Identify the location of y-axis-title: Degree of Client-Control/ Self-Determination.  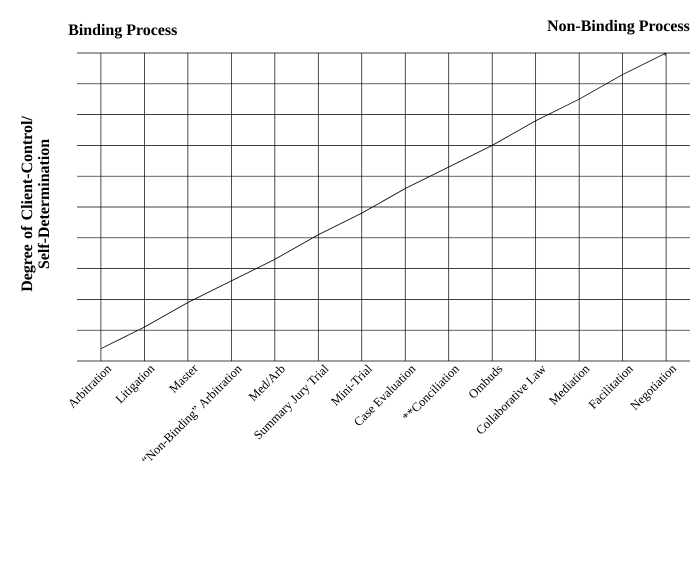
(35, 204).